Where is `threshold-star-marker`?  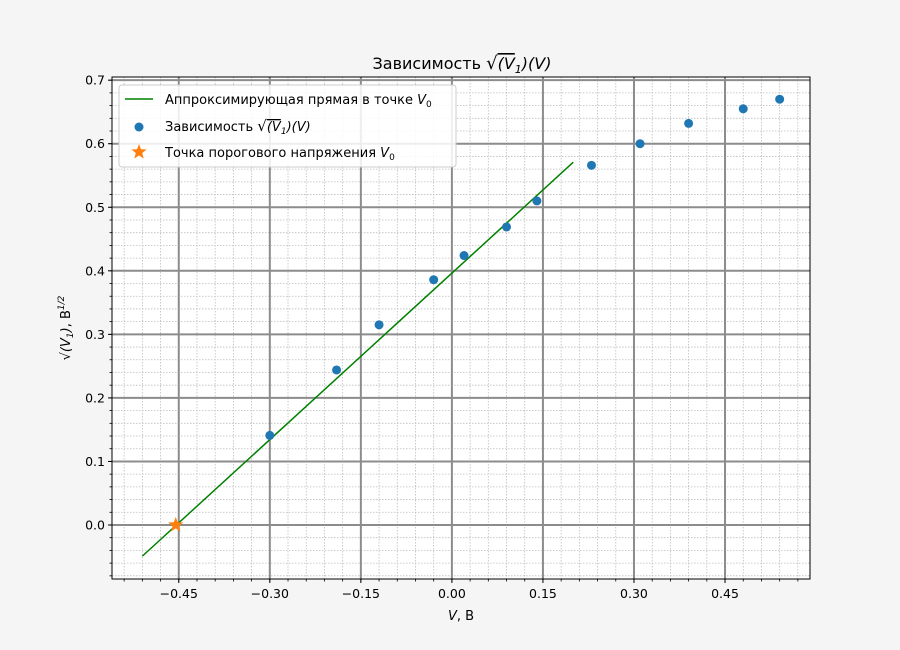 threshold-star-marker is located at coordinates (176, 524).